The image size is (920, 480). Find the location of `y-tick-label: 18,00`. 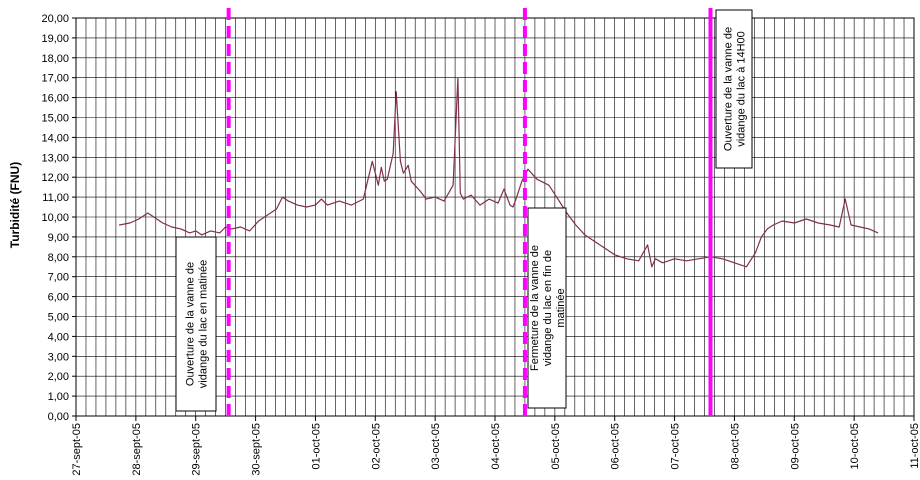

y-tick-label: 18,00 is located at coordinates (55, 59).